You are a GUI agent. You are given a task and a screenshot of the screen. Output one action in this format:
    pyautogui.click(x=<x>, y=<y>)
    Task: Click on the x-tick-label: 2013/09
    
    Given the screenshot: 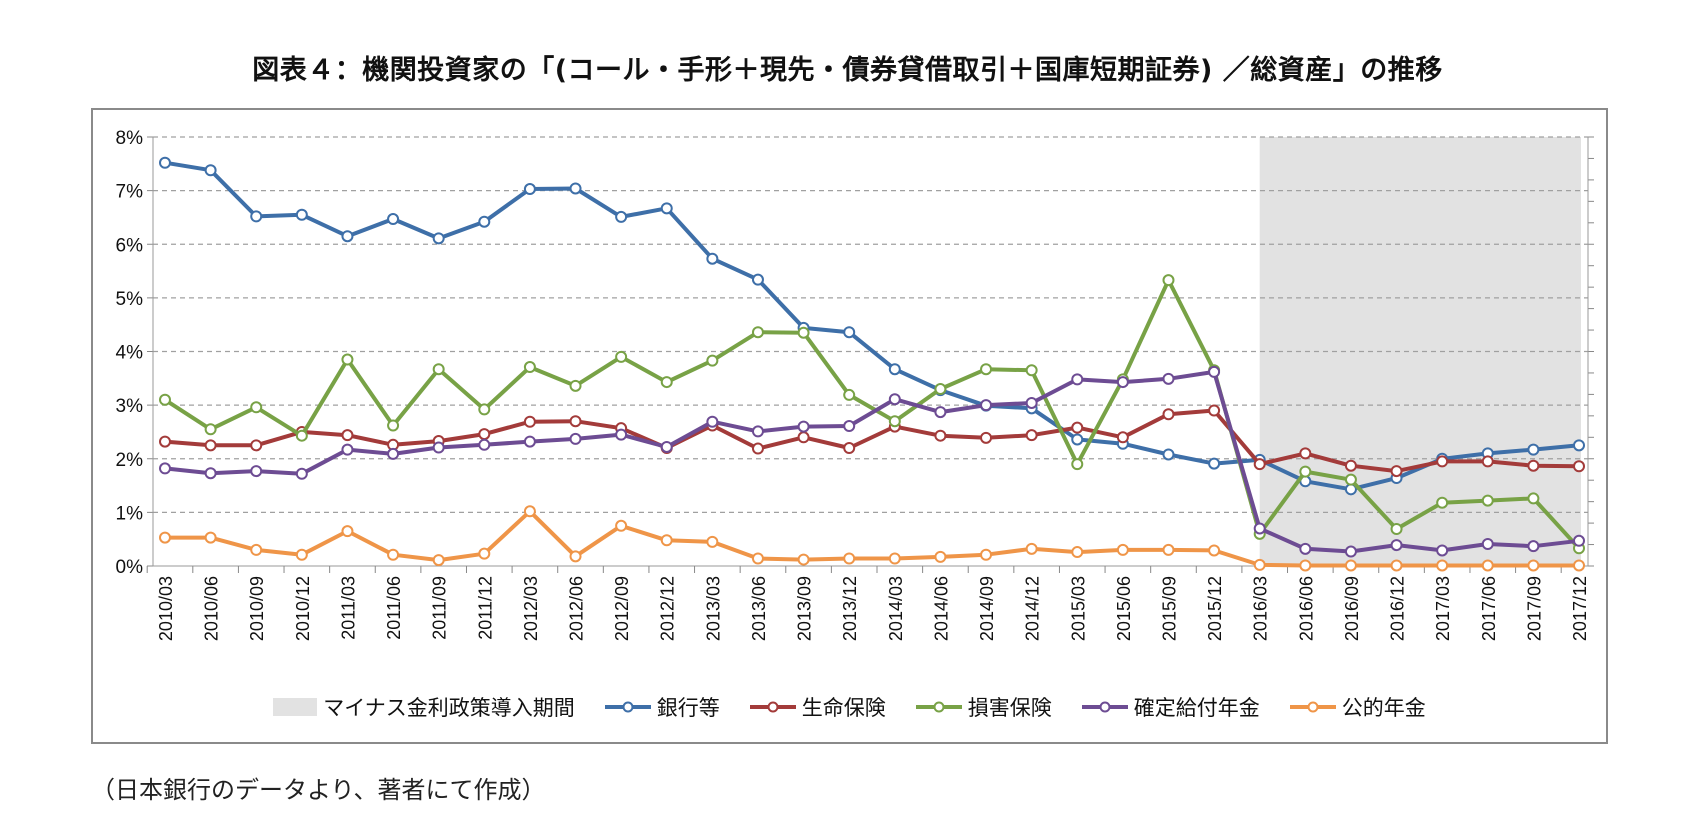 What is the action you would take?
    pyautogui.click(x=805, y=608)
    